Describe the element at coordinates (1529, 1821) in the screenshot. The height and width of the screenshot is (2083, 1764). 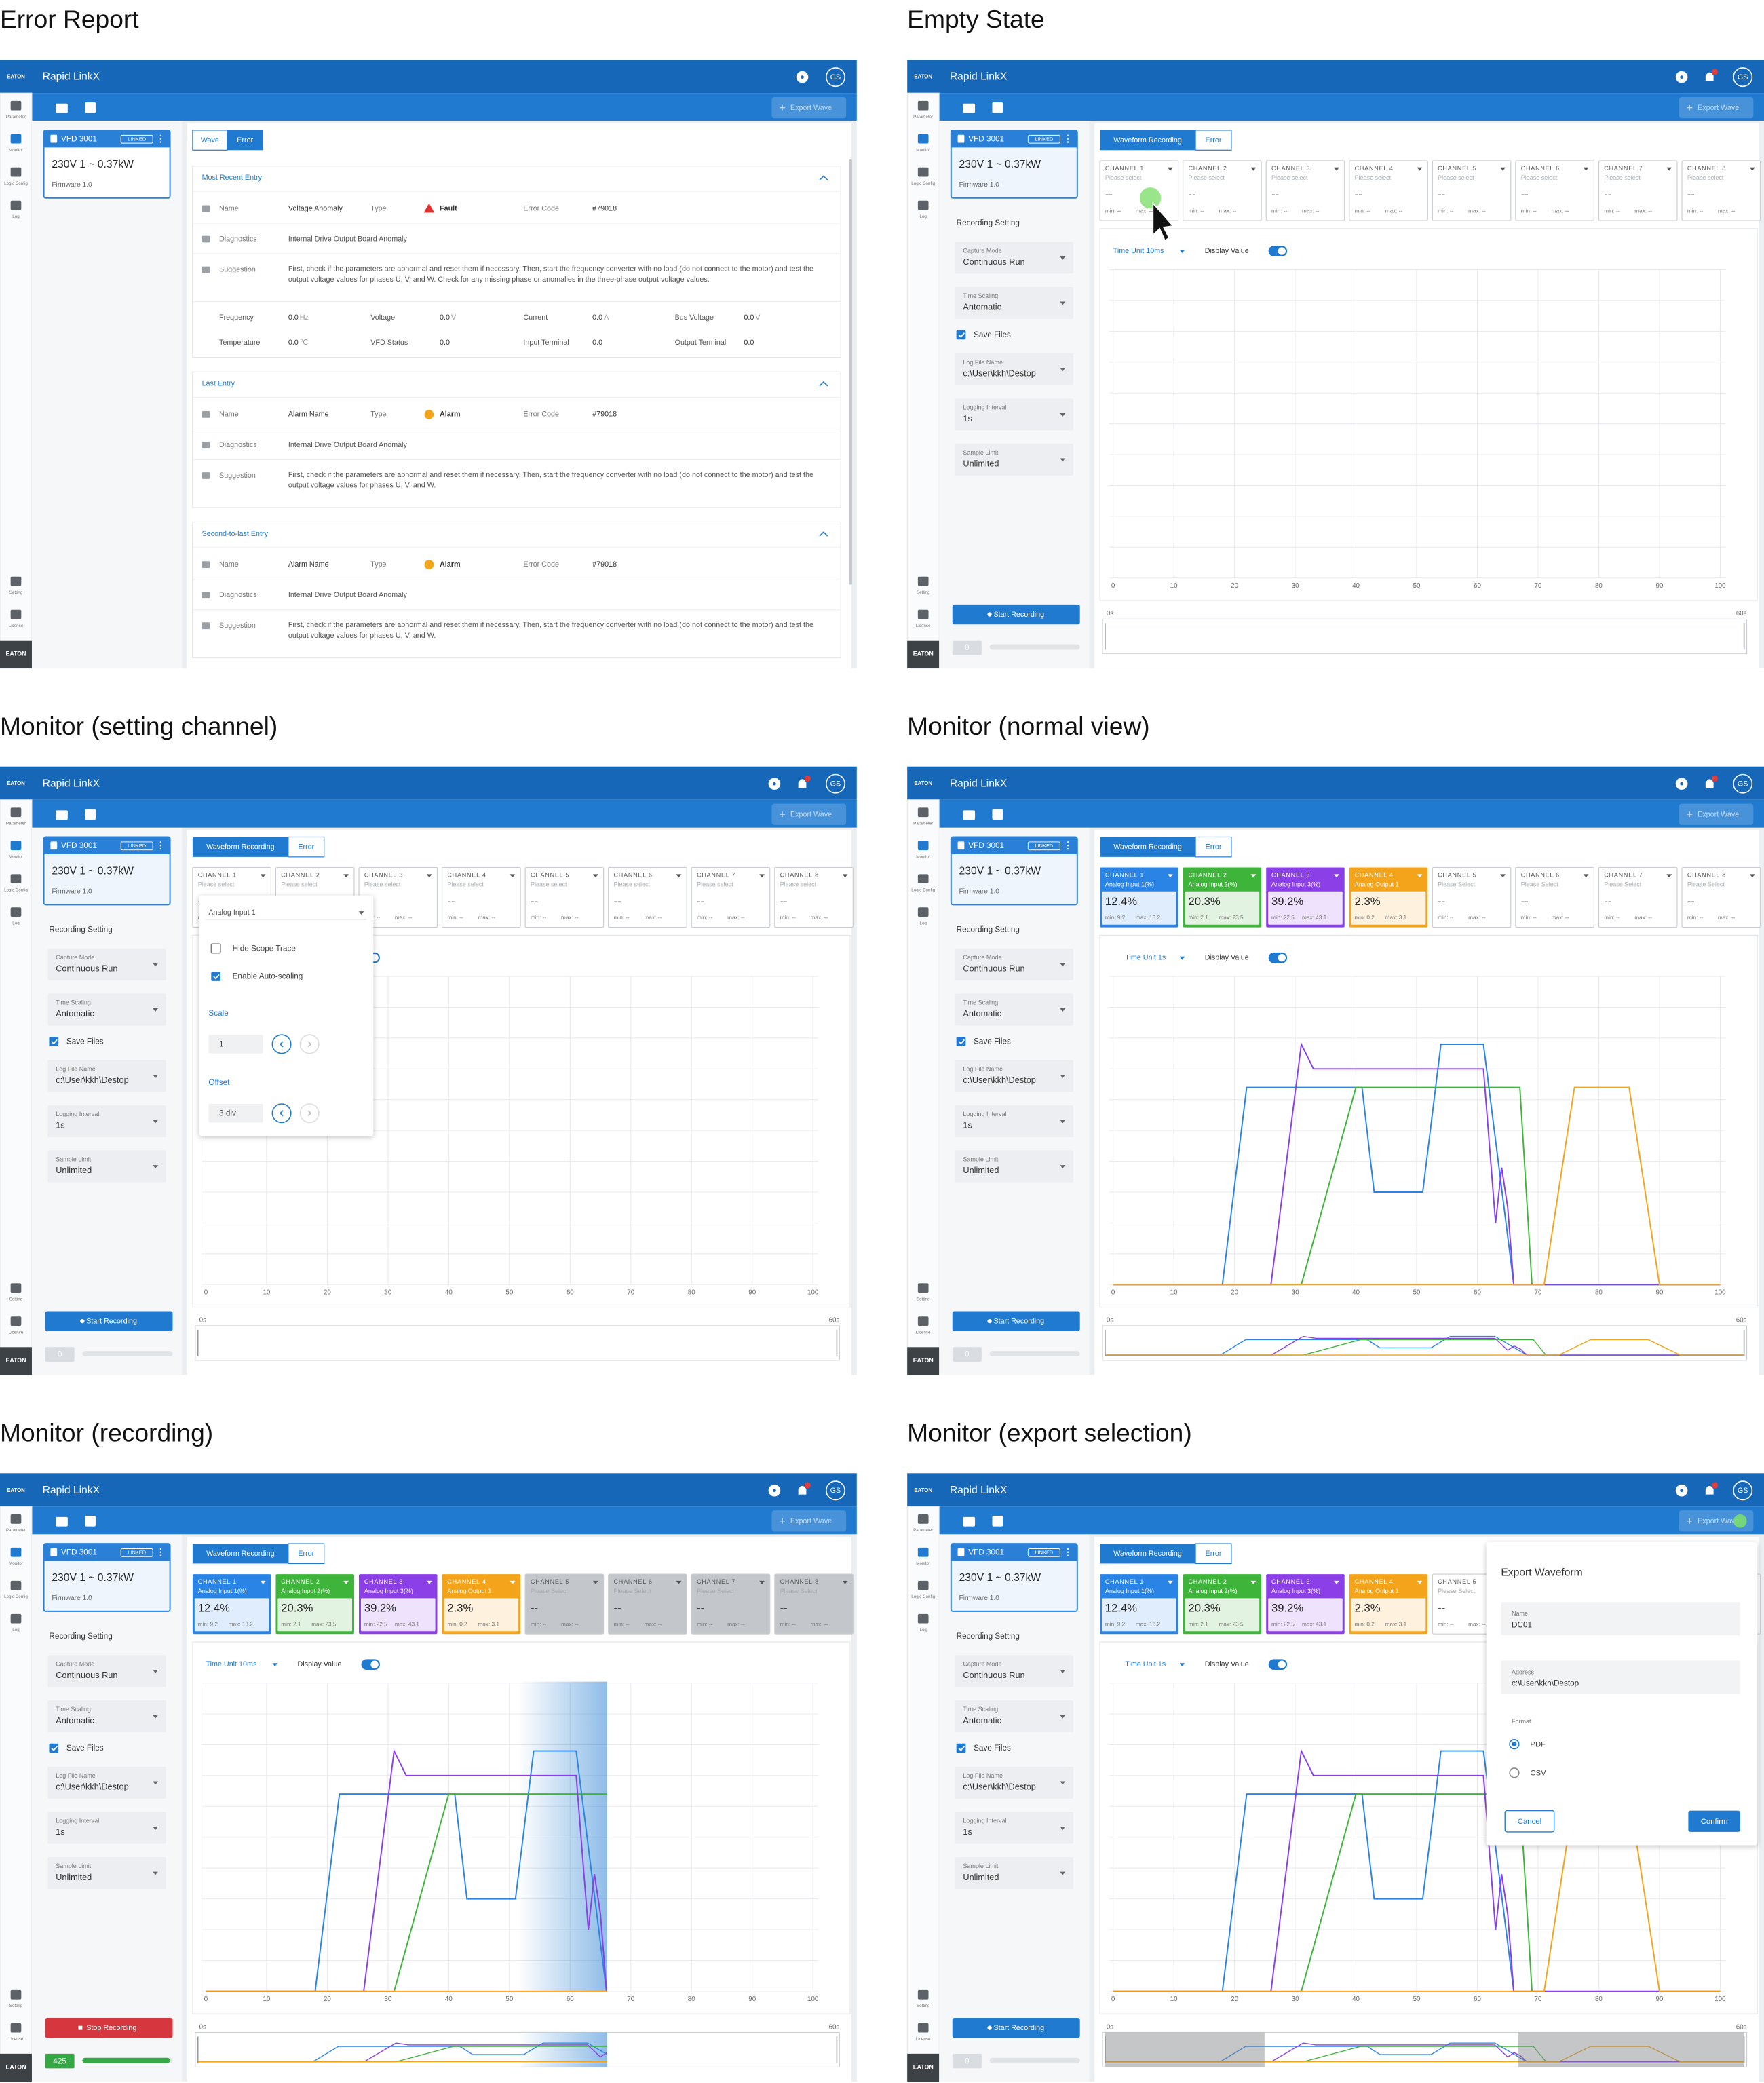
I see `cancel-button` at that location.